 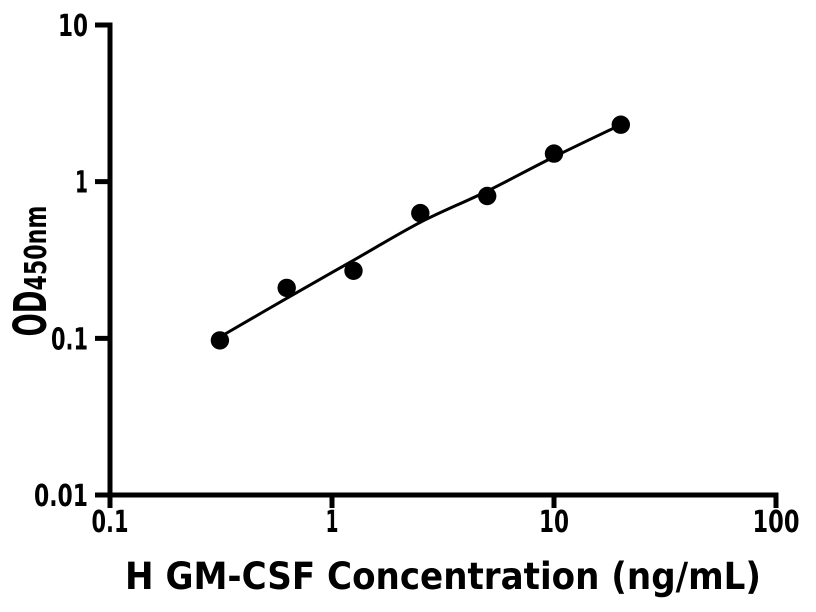 I want to click on x-tick-label: 1, so click(x=332, y=522).